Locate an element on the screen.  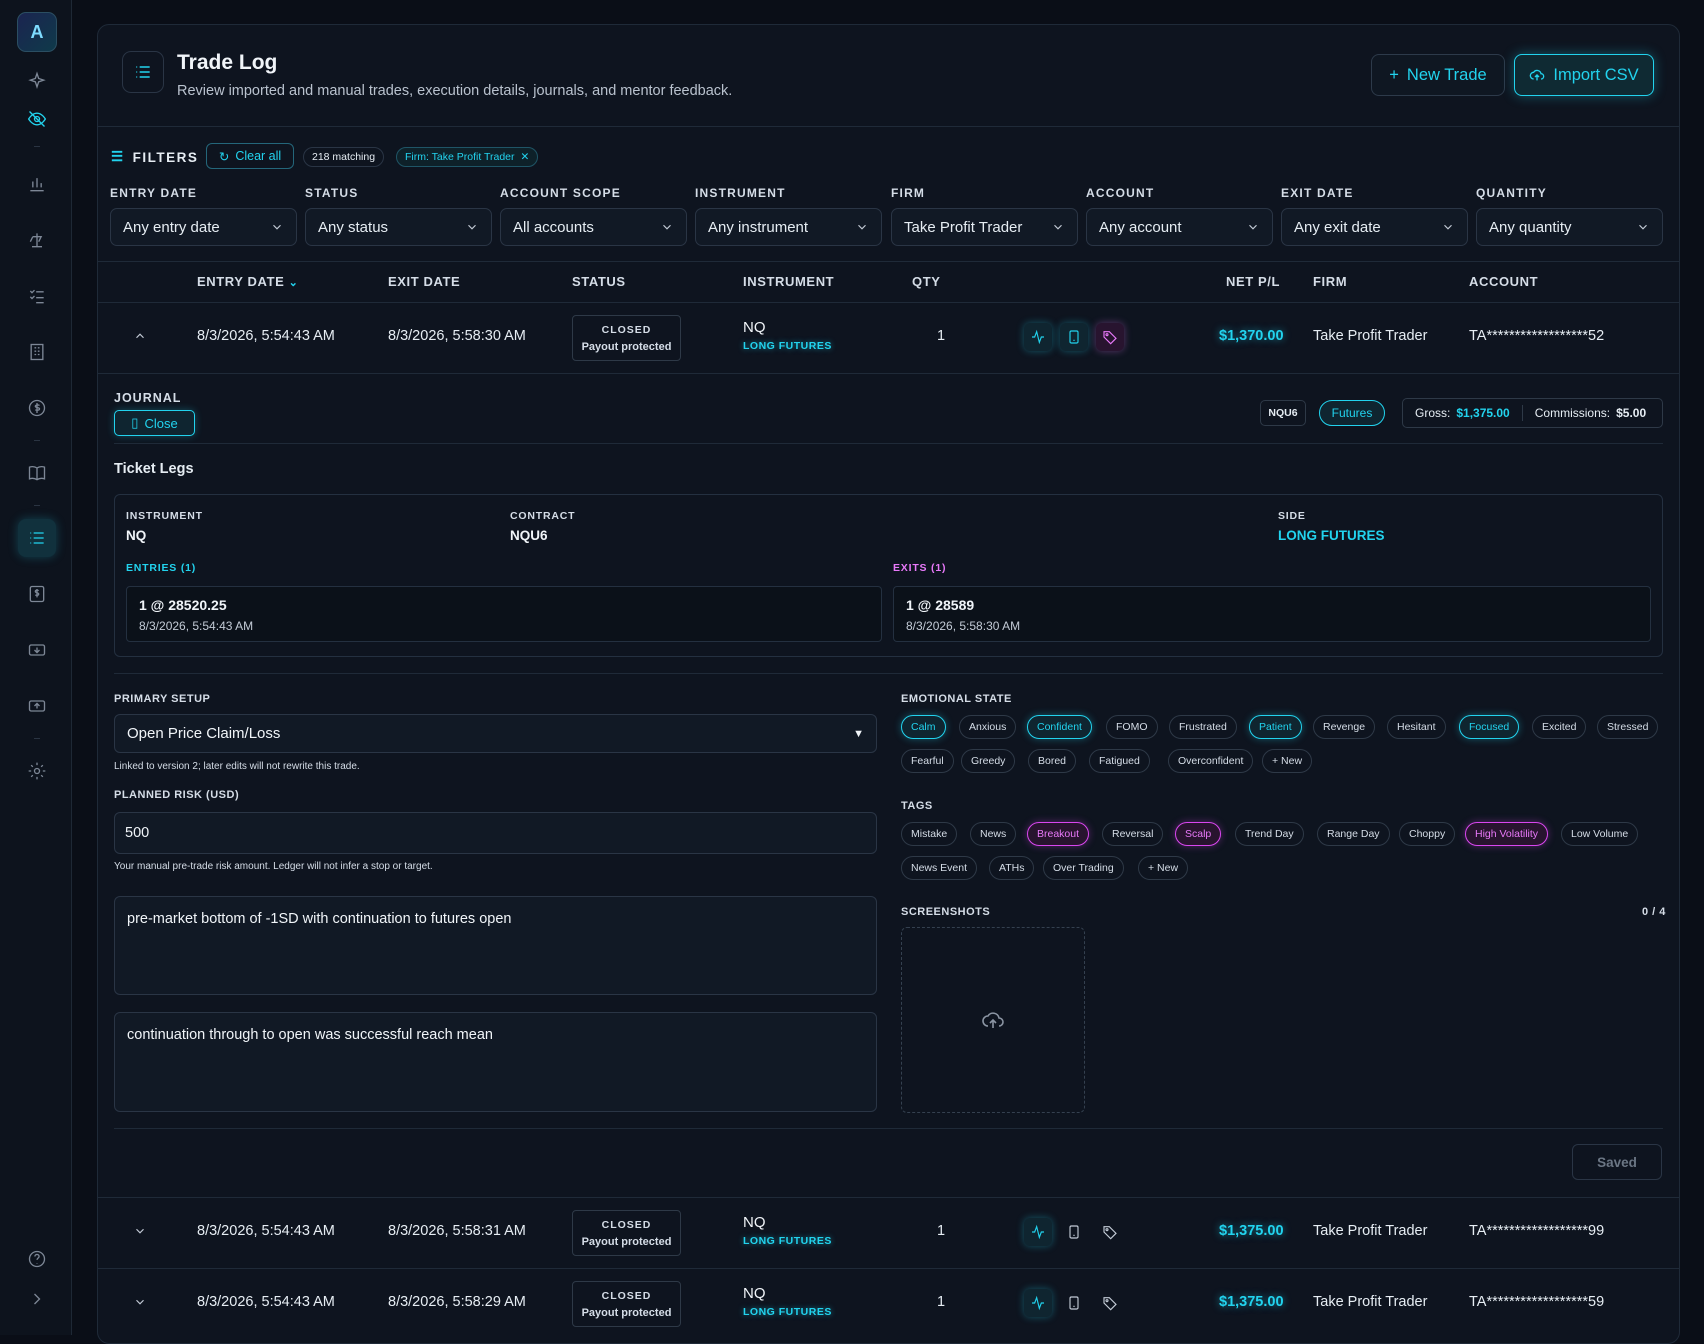
dollar-circle-icon is located at coordinates (37, 408).